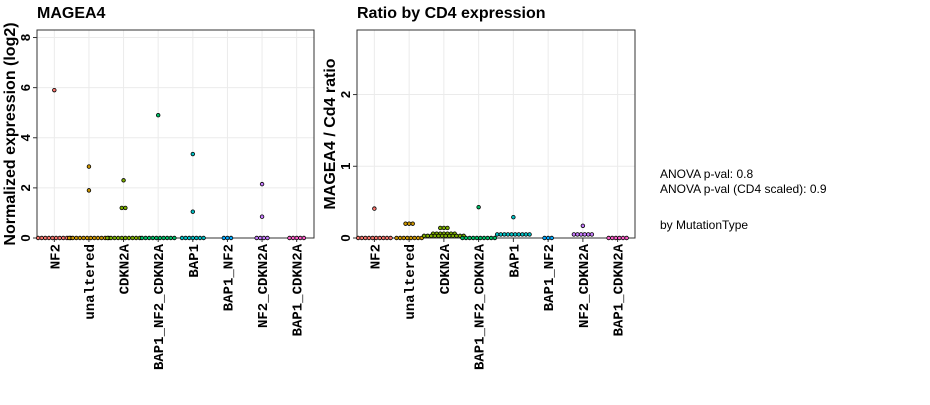 This screenshot has height=405, width=930. What do you see at coordinates (10, 133) in the screenshot?
I see `y-axis-label: Normalized expression (log2)` at bounding box center [10, 133].